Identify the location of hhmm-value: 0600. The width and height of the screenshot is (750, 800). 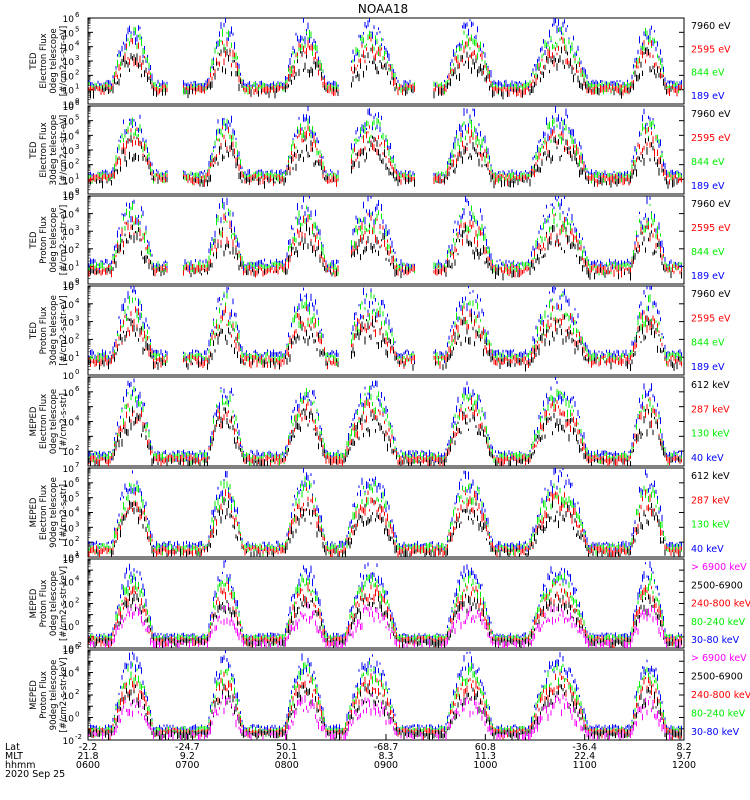
(88, 765).